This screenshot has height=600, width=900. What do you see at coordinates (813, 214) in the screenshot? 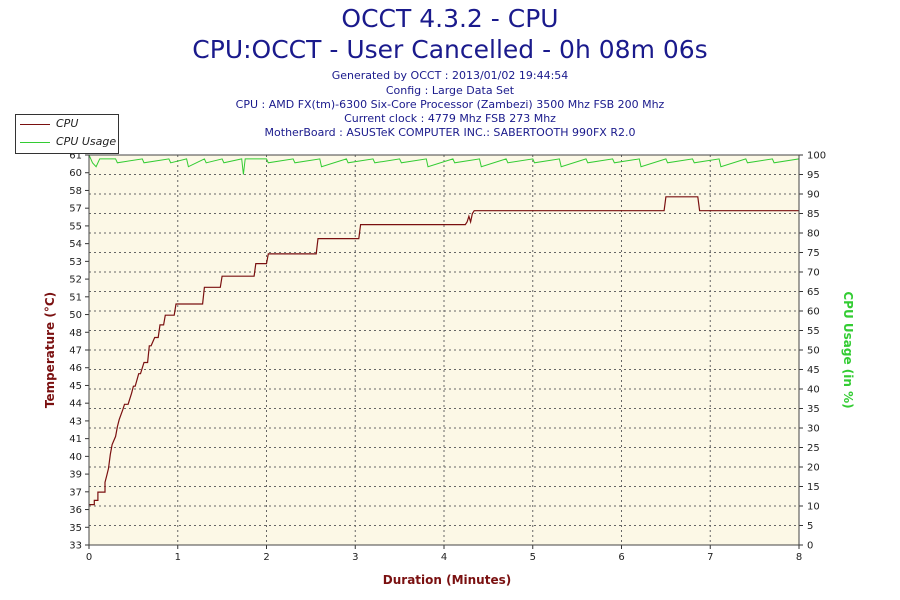
I see `y2-tick-label: 85` at bounding box center [813, 214].